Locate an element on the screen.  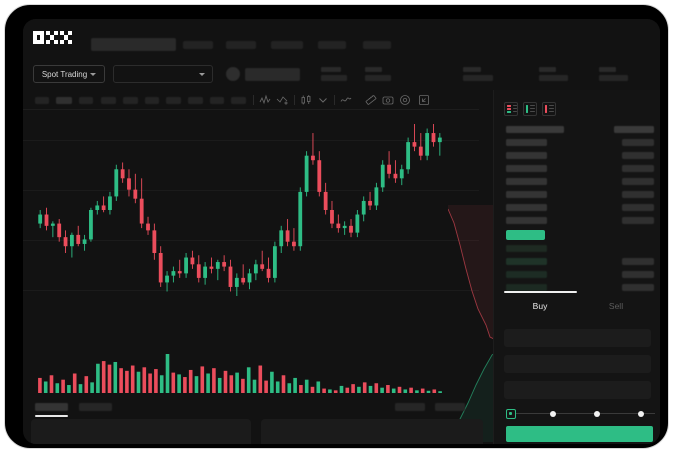
stat-volume is located at coordinates (613, 74).